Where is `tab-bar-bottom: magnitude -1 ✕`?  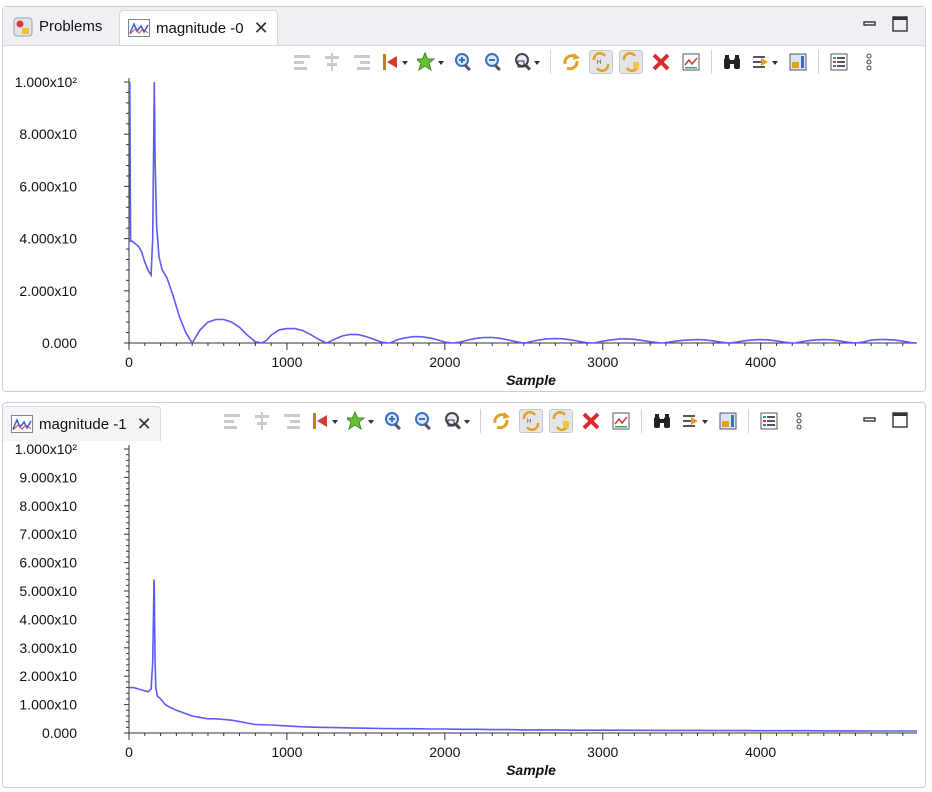
tab-bar-bottom: magnitude -1 ✕ is located at coordinates (464, 422).